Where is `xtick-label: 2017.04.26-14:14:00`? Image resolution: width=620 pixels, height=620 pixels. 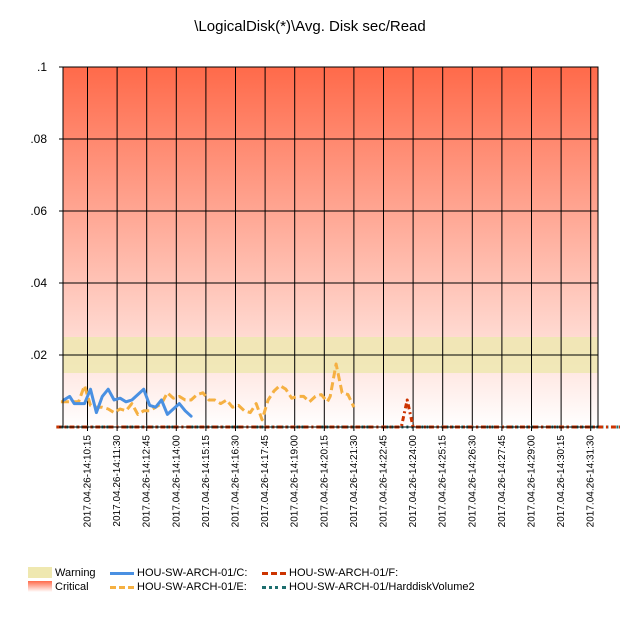
xtick-label: 2017.04.26-14:14:00 is located at coordinates (176, 481).